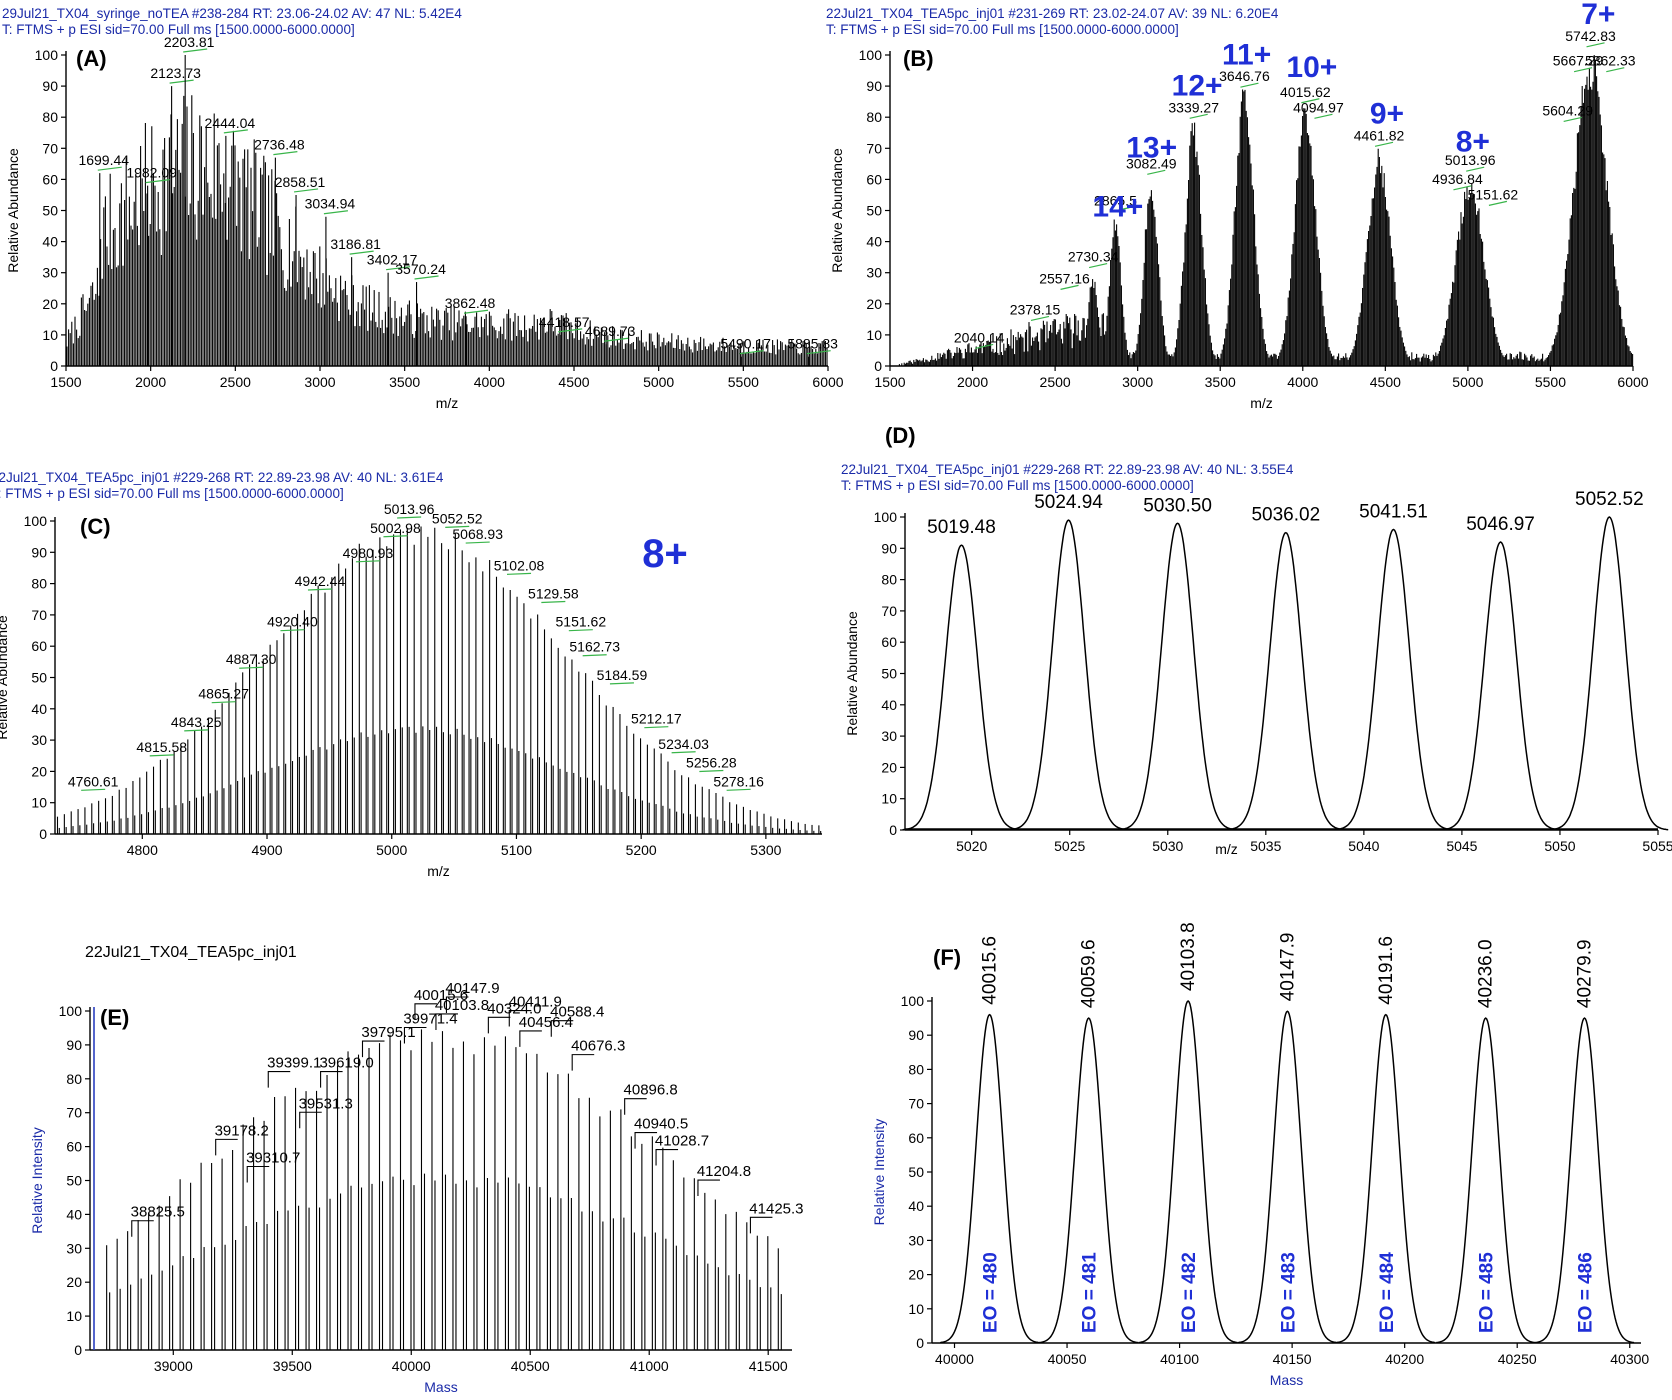 The image size is (1672, 1400). What do you see at coordinates (300, 182) in the screenshot?
I see `peak-label: 2858.51` at bounding box center [300, 182].